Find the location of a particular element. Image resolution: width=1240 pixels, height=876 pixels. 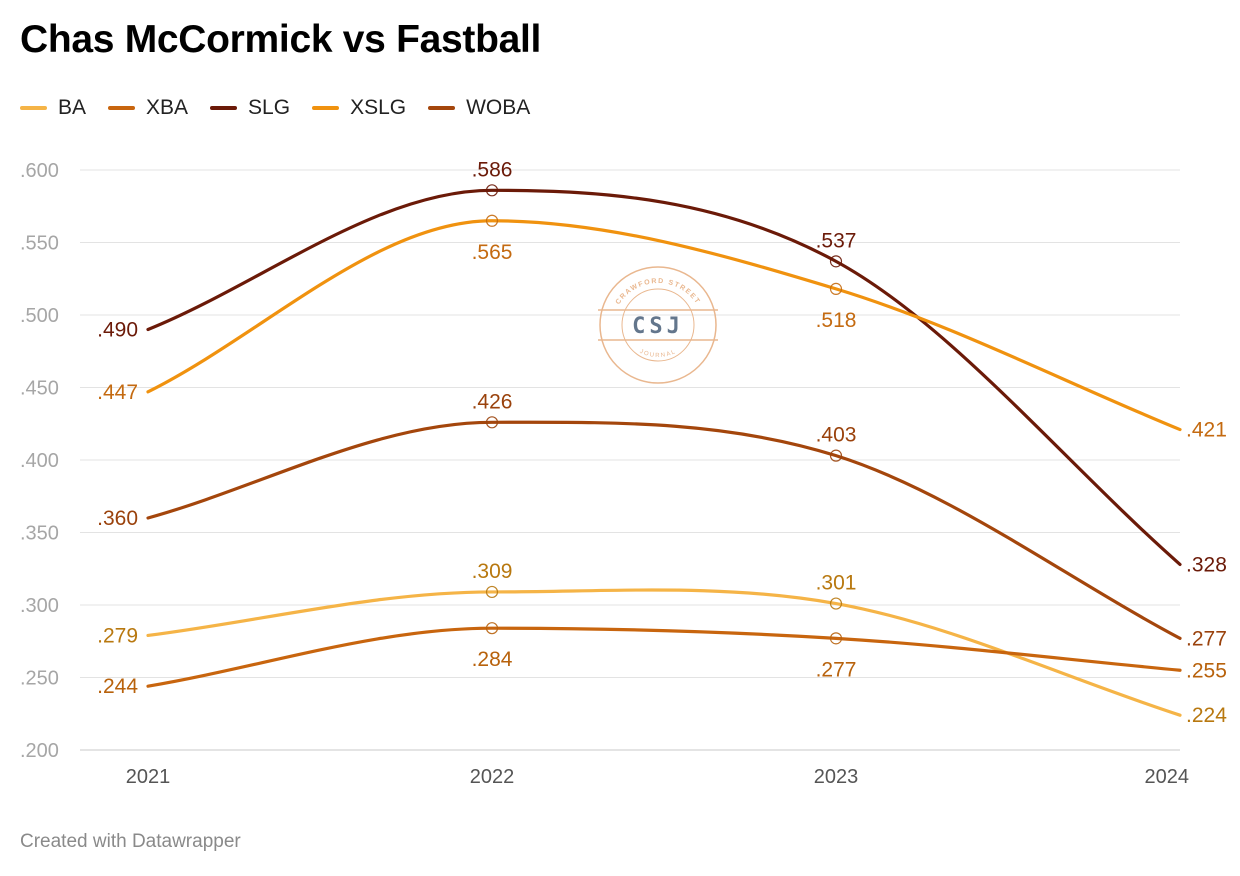

legend-item-xslg: XSLG is located at coordinates (359, 108).